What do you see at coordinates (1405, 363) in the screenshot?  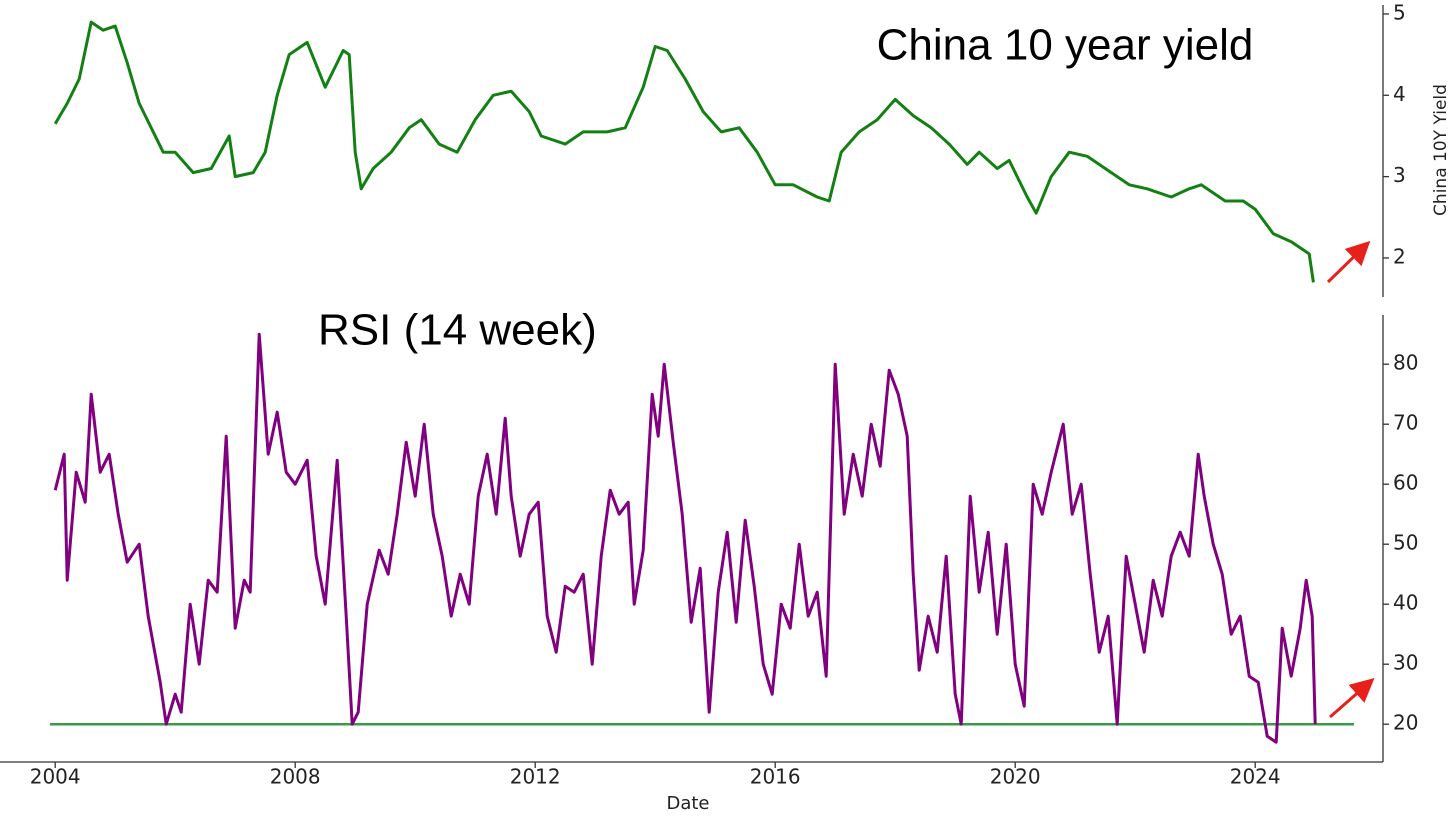 I see `y-tick-label: 80` at bounding box center [1405, 363].